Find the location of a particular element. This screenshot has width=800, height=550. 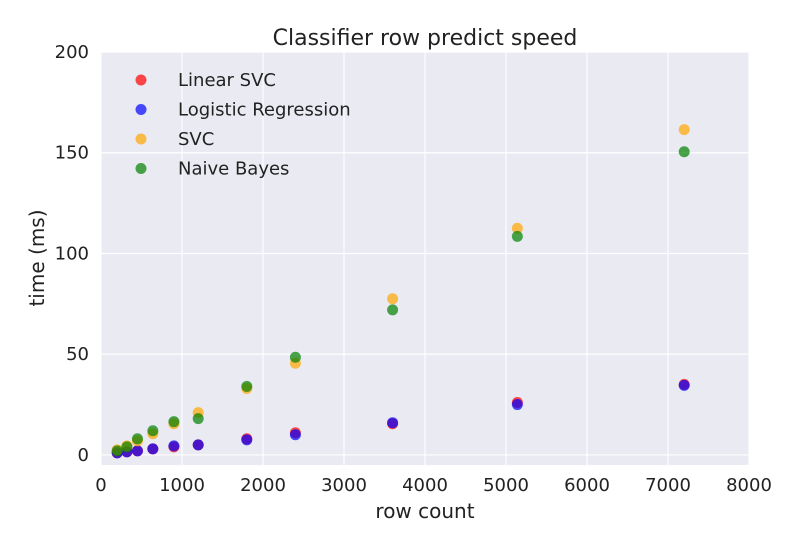

x-tick-label: 4000 is located at coordinates (425, 485).